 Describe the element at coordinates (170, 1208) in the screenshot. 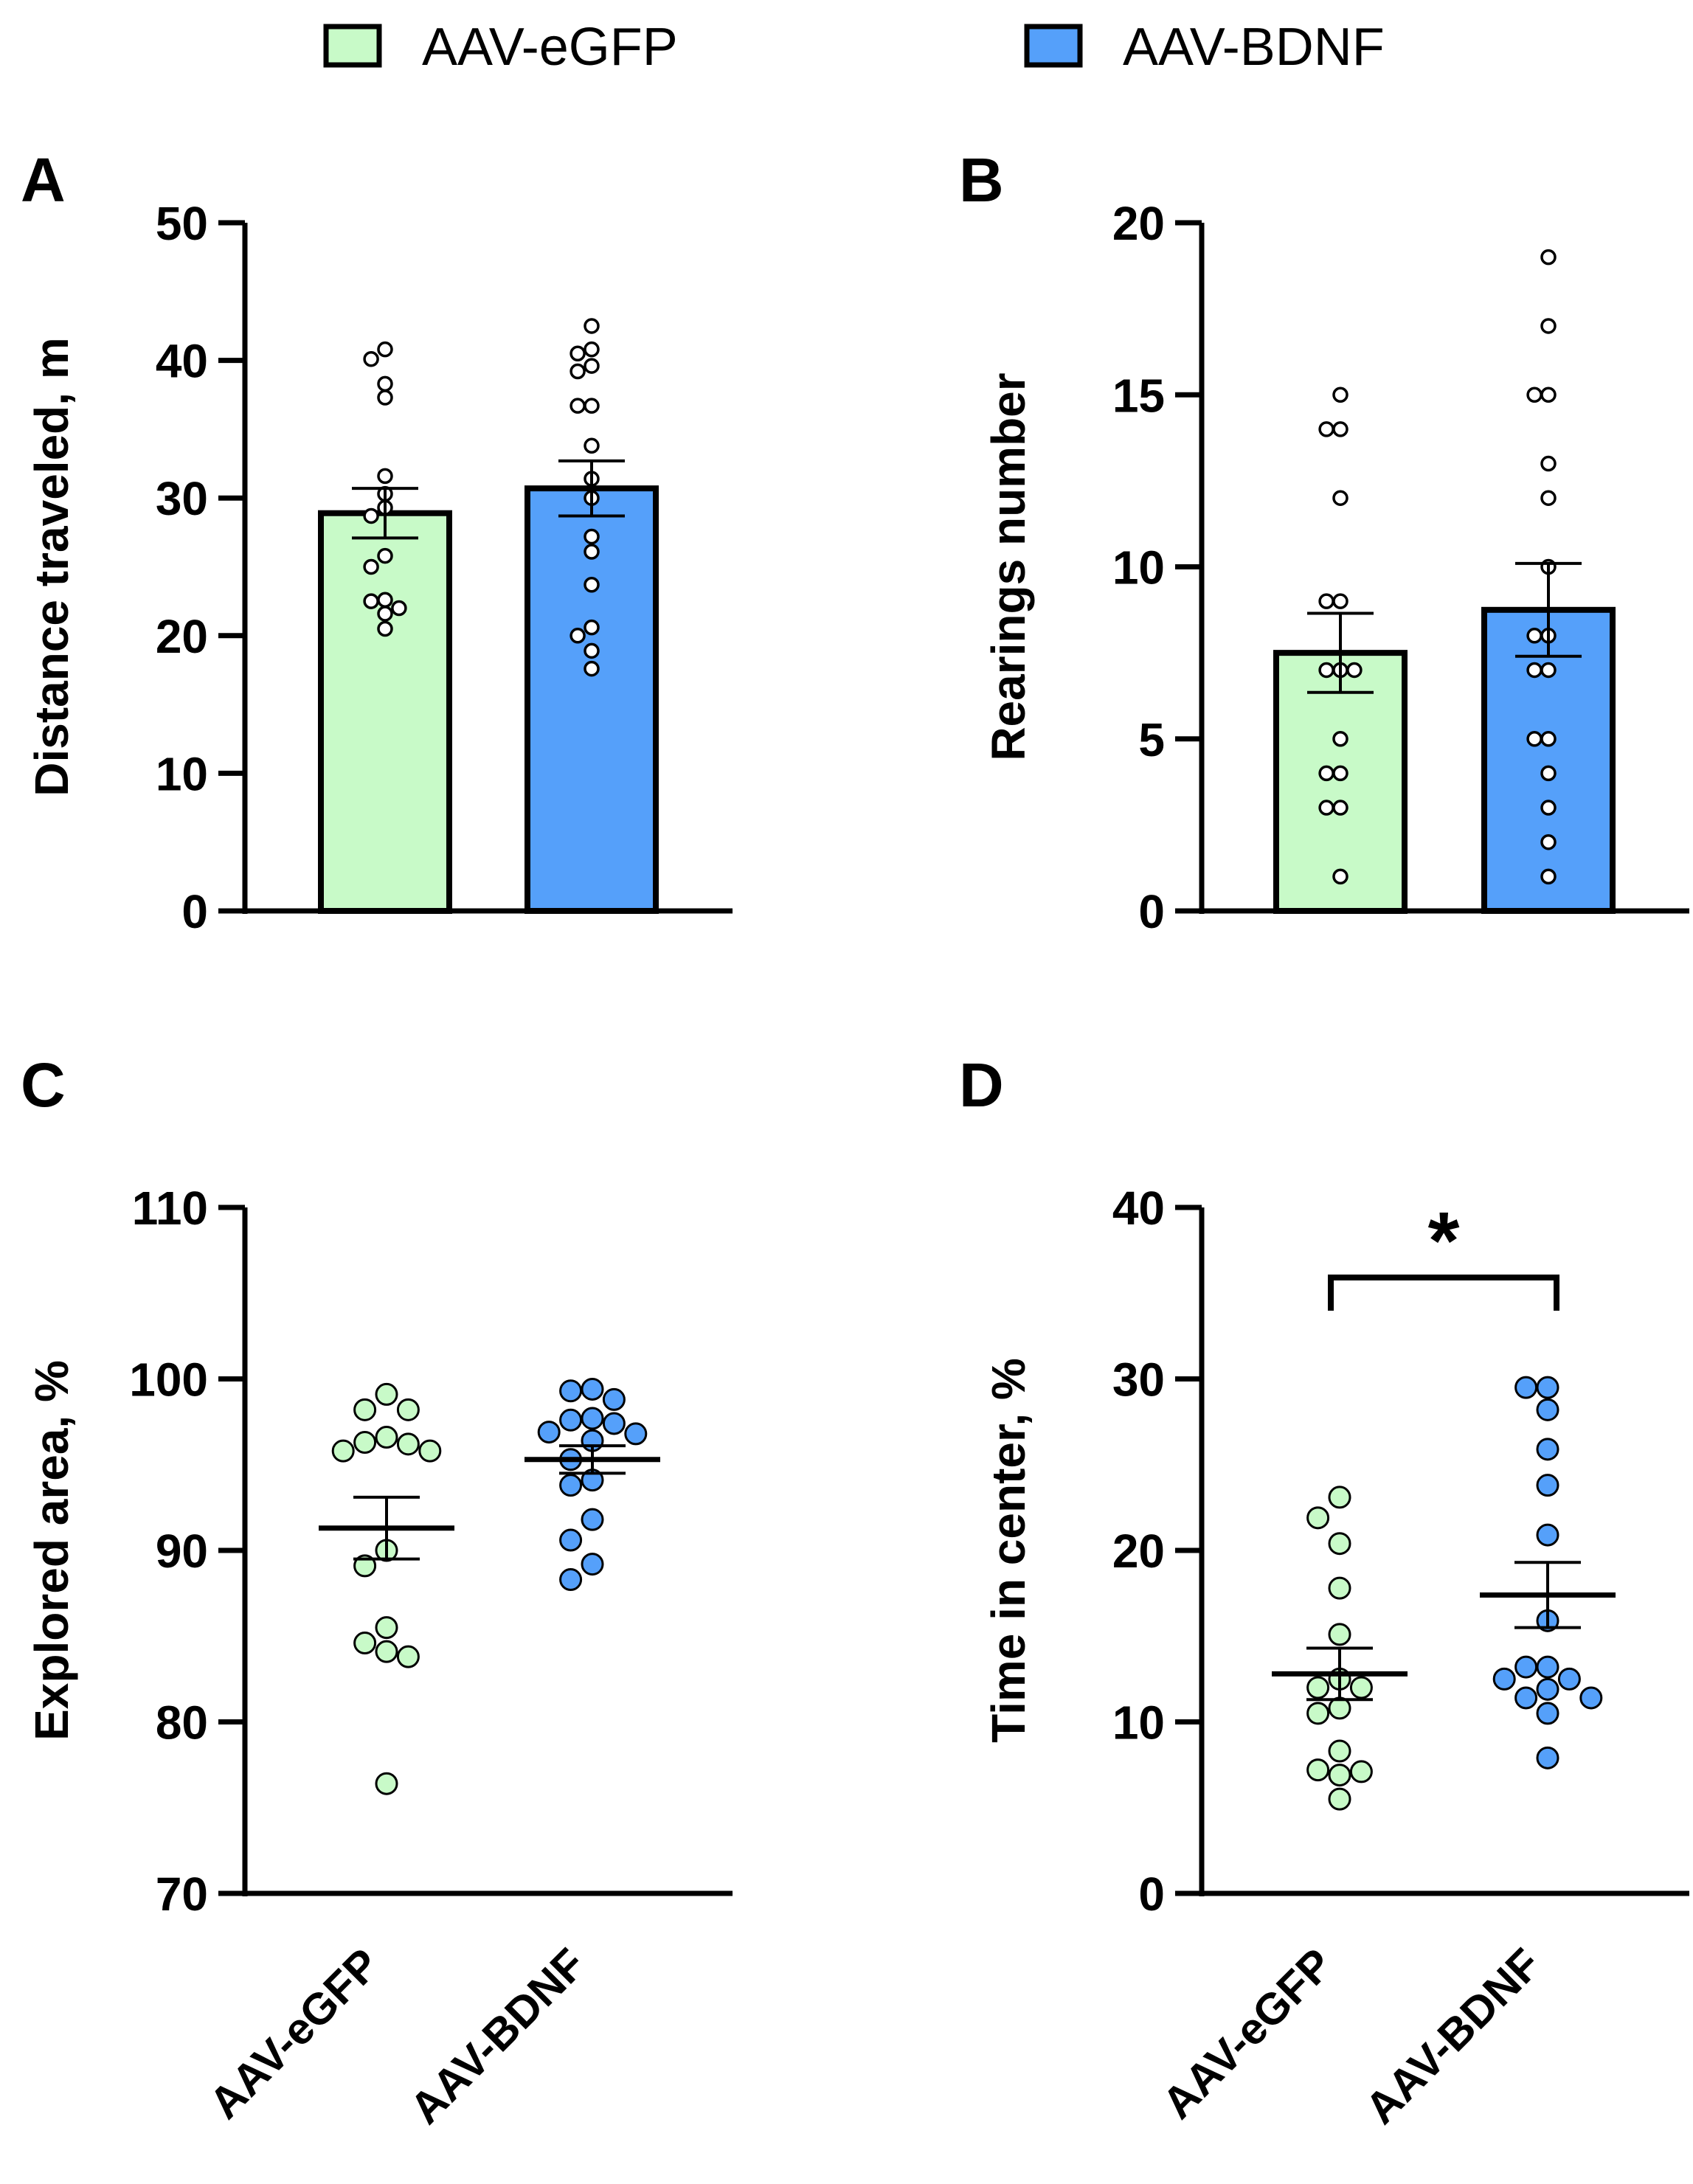

I see `y-tick-label: 110` at that location.